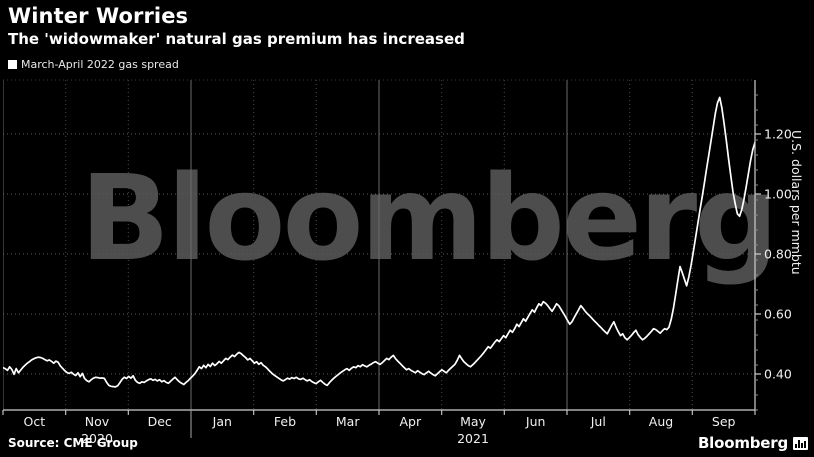 The image size is (814, 457). Describe the element at coordinates (97, 438) in the screenshot. I see `x-axis-year-label: 2020` at that location.